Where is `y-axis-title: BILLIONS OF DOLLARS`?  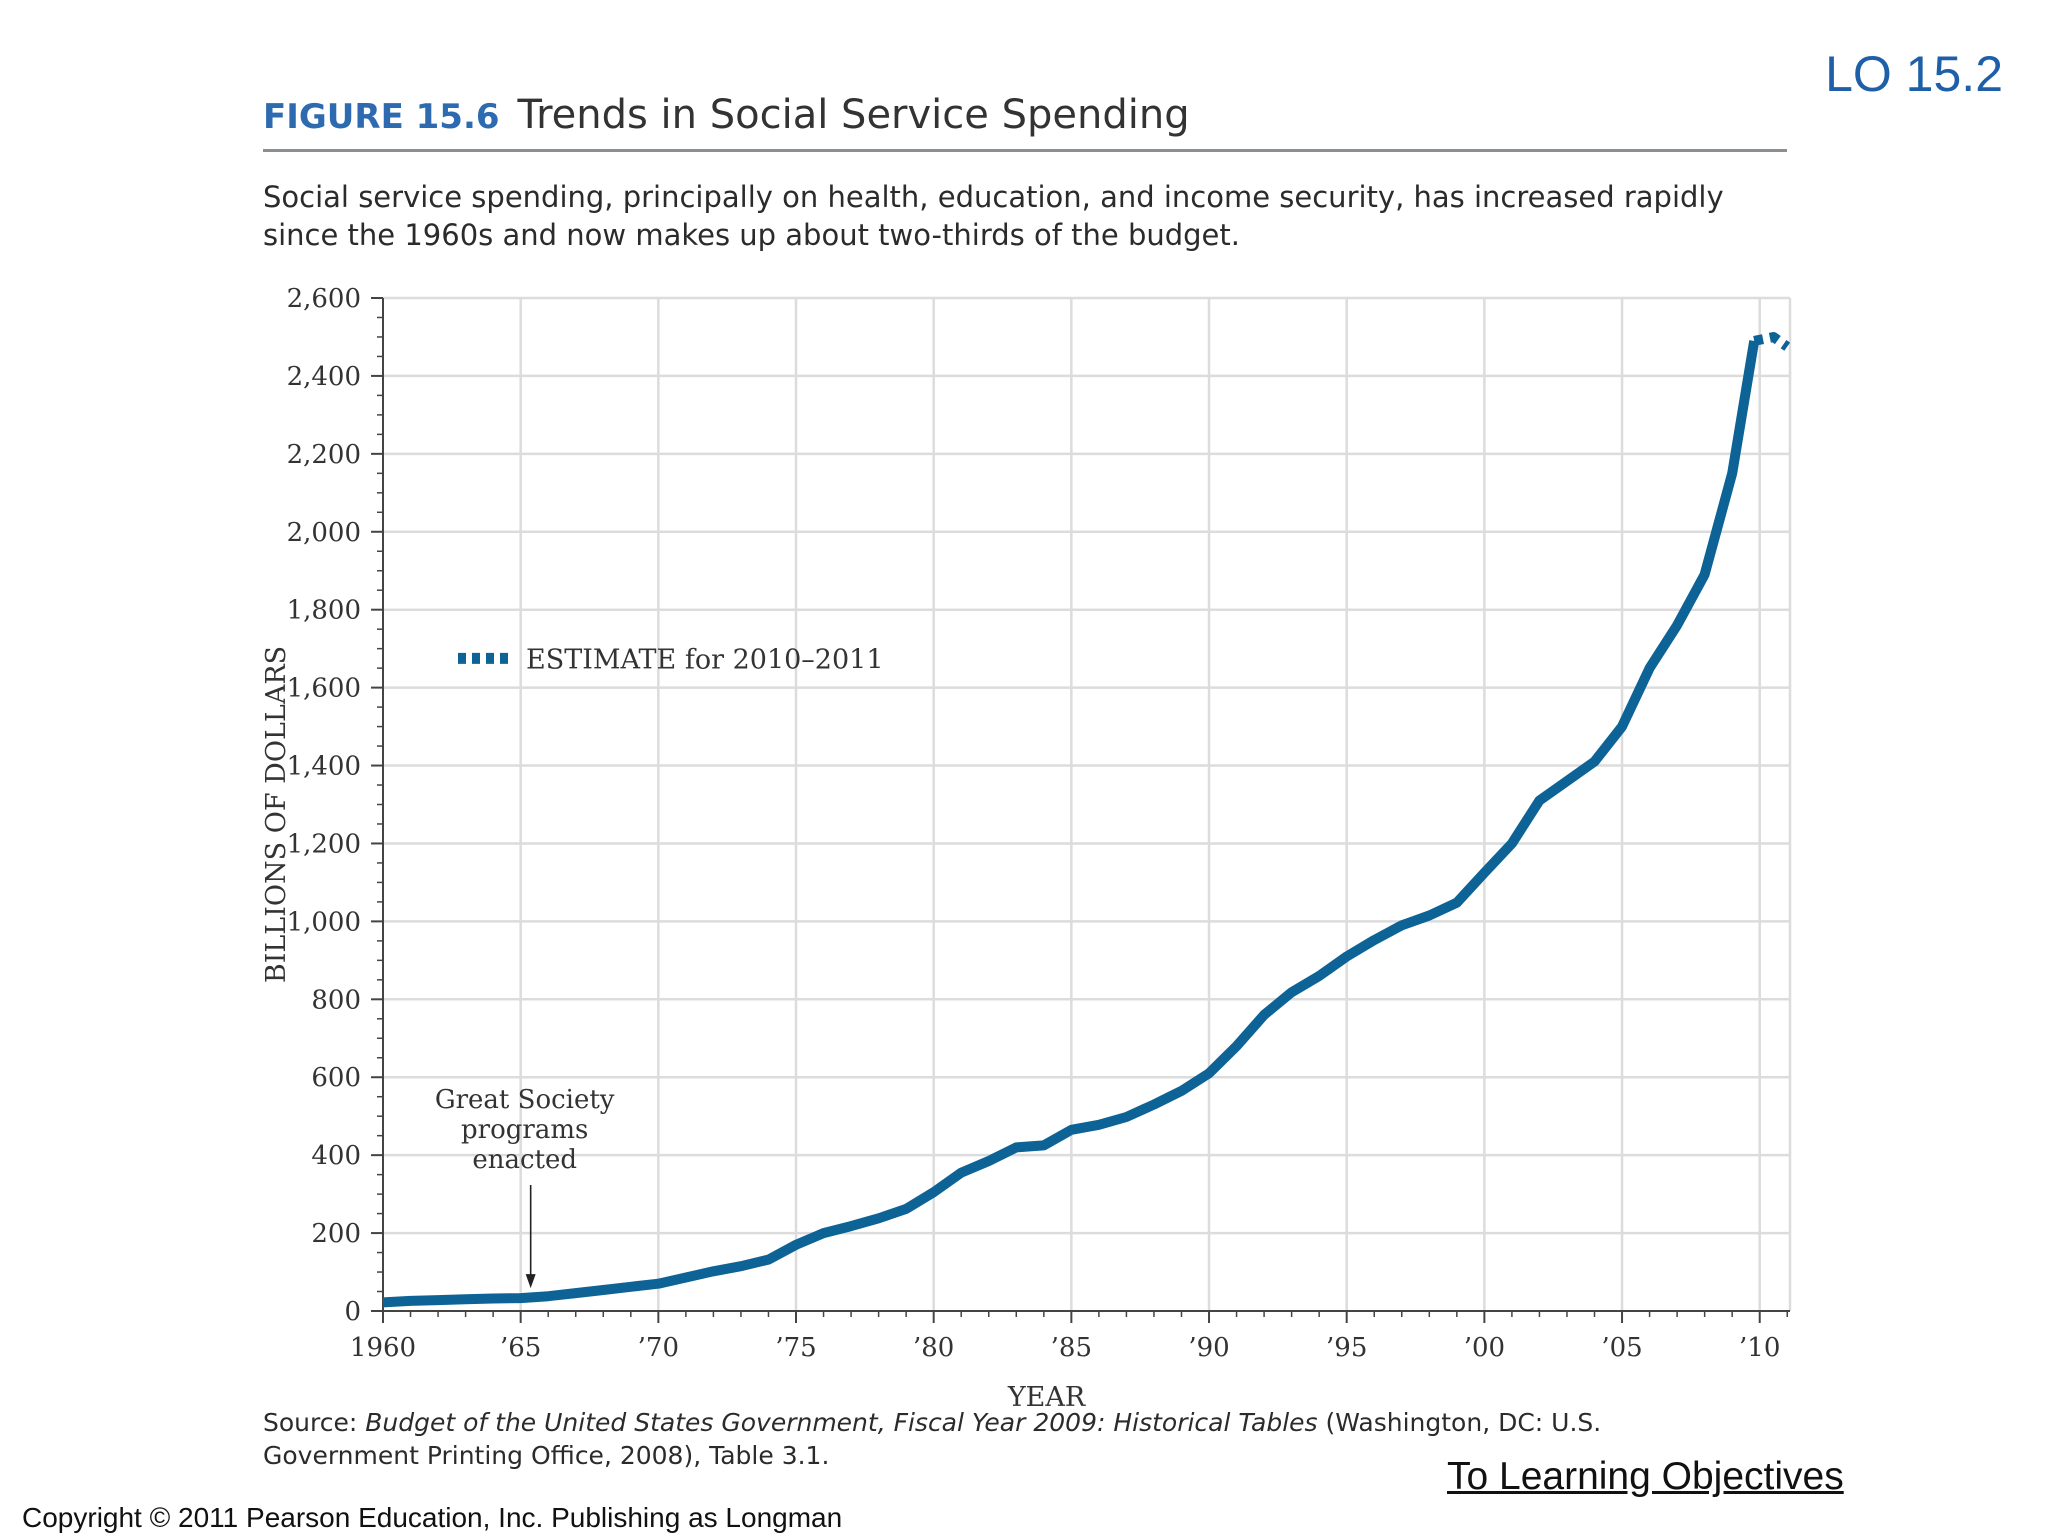 y-axis-title: BILLIONS OF DOLLARS is located at coordinates (276, 814).